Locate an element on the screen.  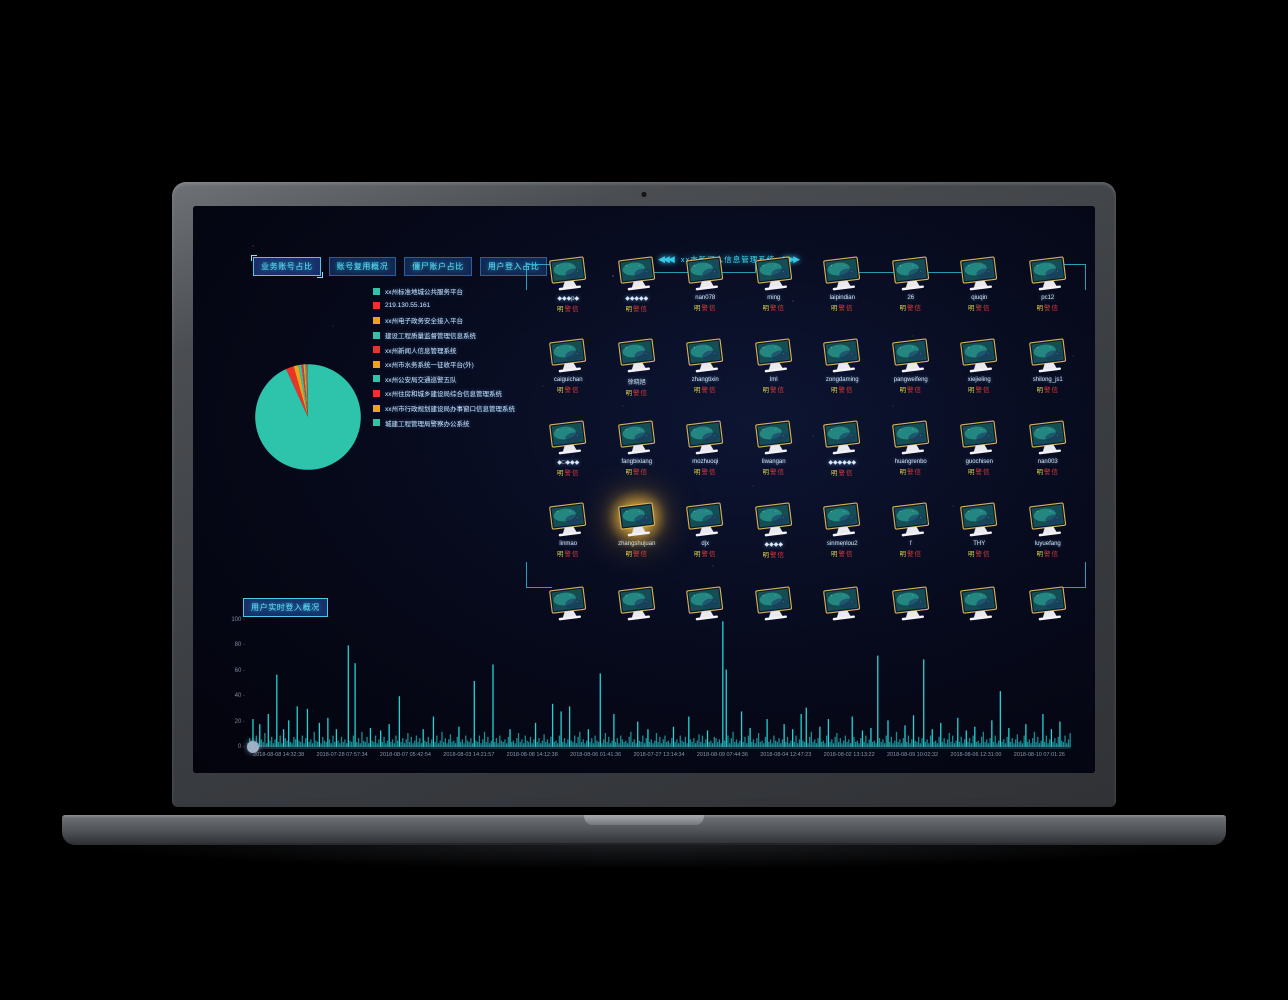
monitor-node: 徐晓旭 明警信 is located at coordinates (637, 373).